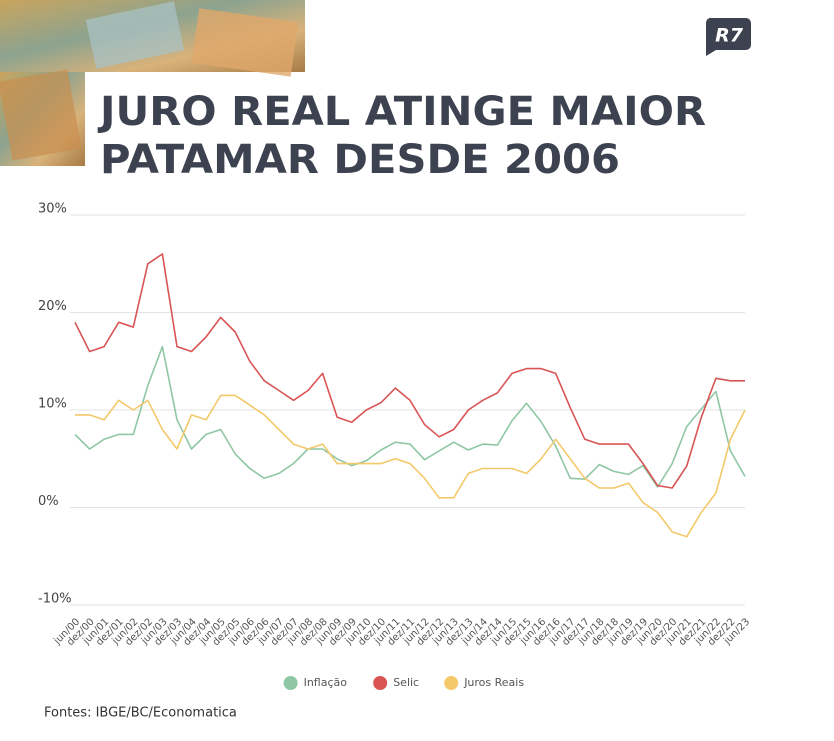 The width and height of the screenshot is (834, 741). I want to click on y-tick-label: 20%, so click(52, 306).